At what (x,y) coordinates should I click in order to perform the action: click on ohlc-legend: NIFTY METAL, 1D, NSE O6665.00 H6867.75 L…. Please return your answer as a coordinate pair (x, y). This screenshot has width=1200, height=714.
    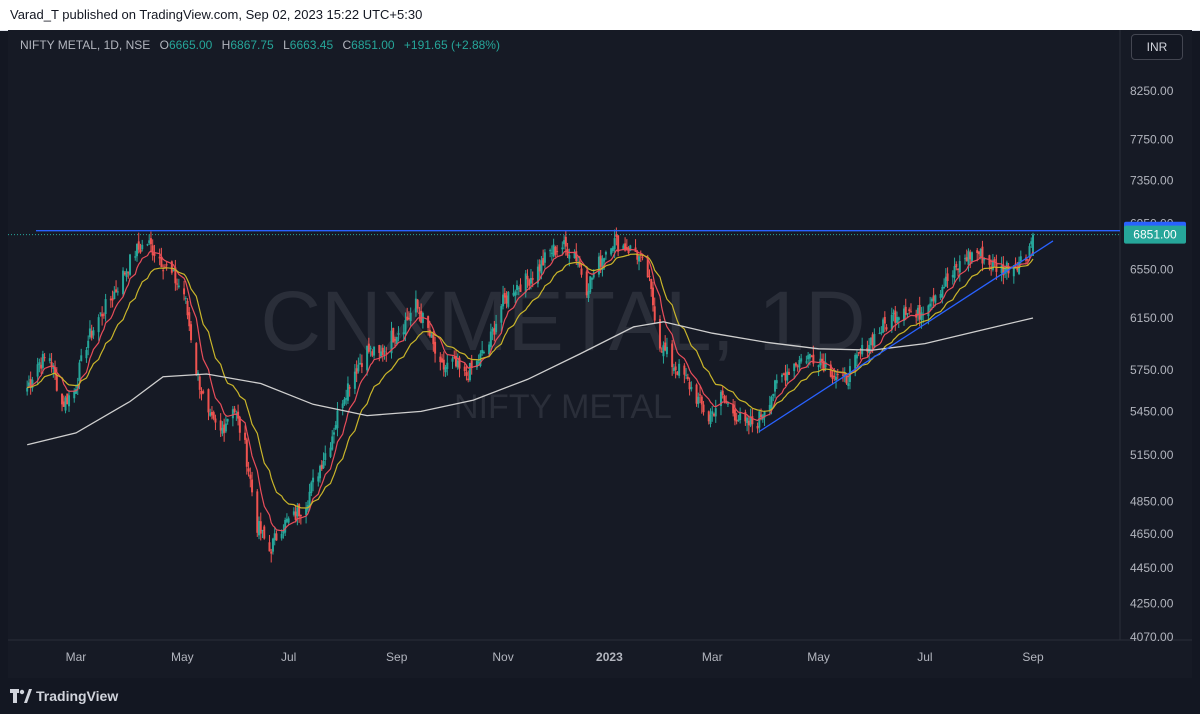
    Looking at the image, I should click on (260, 45).